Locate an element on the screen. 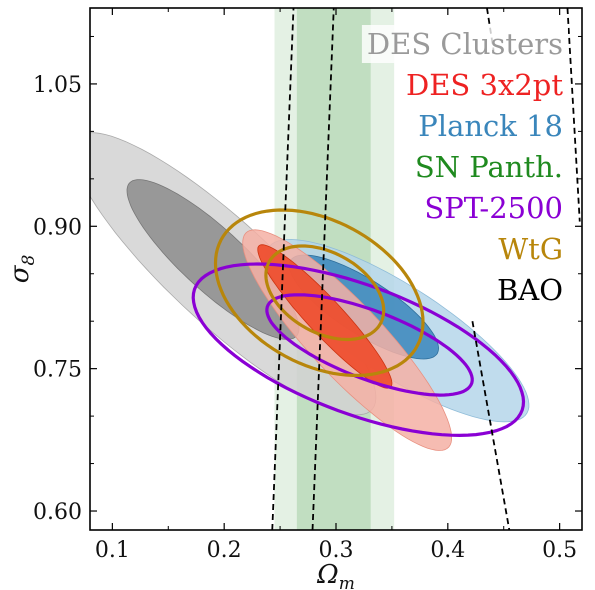  y-axis-title-main: σ is located at coordinates (20, 273).